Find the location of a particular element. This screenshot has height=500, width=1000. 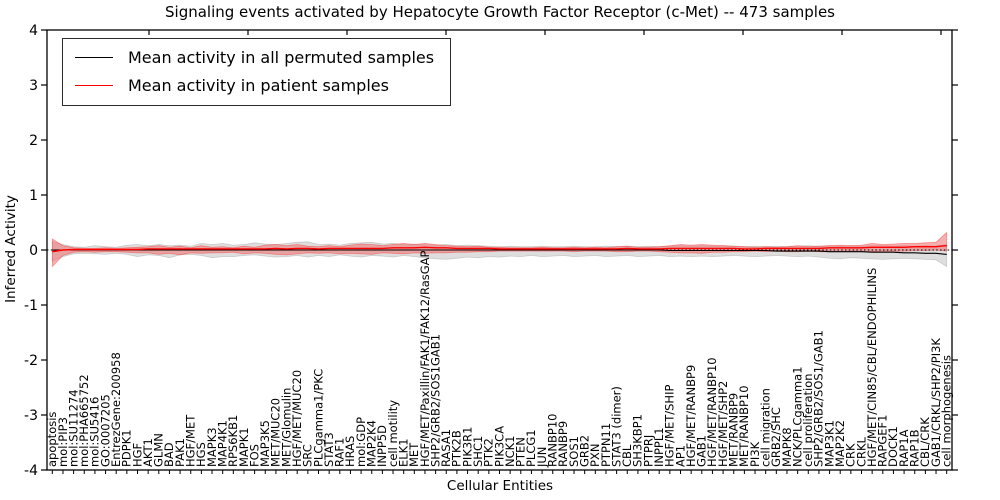

legend-label-permuted: Mean activity in all permuted samples is located at coordinates (281, 57).